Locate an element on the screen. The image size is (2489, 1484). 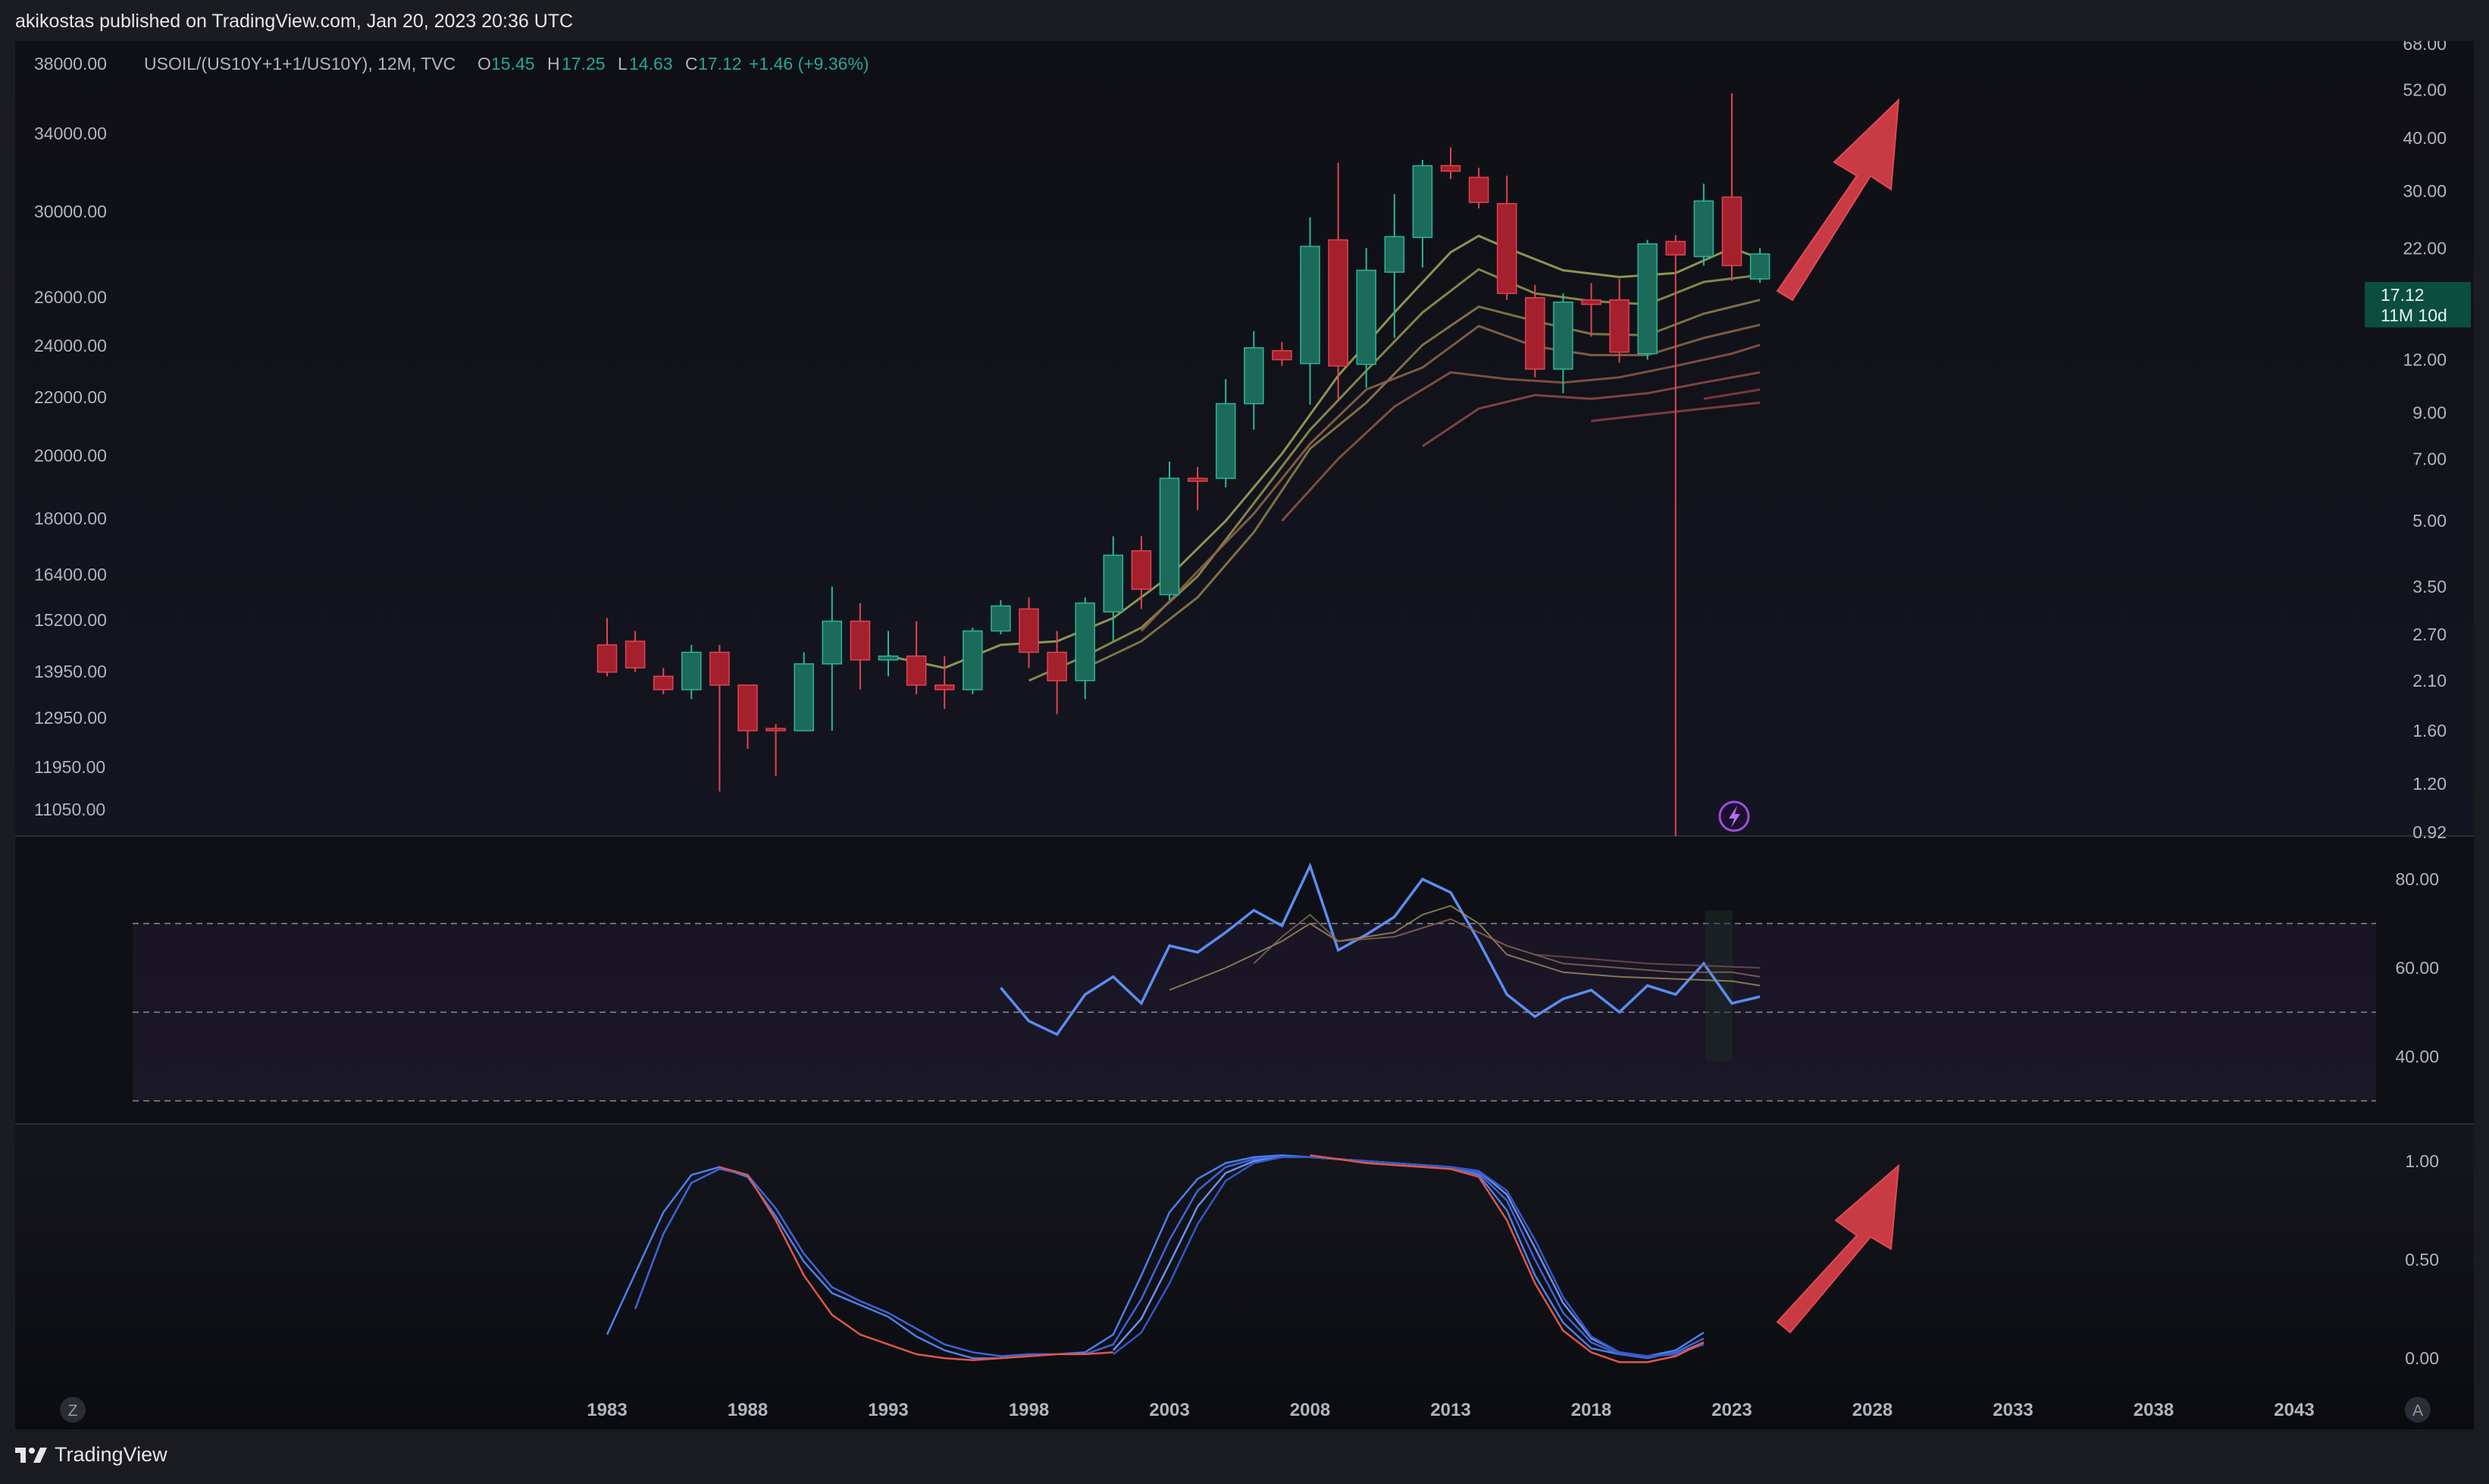
auto-scale-badge-circle is located at coordinates (2418, 1410).